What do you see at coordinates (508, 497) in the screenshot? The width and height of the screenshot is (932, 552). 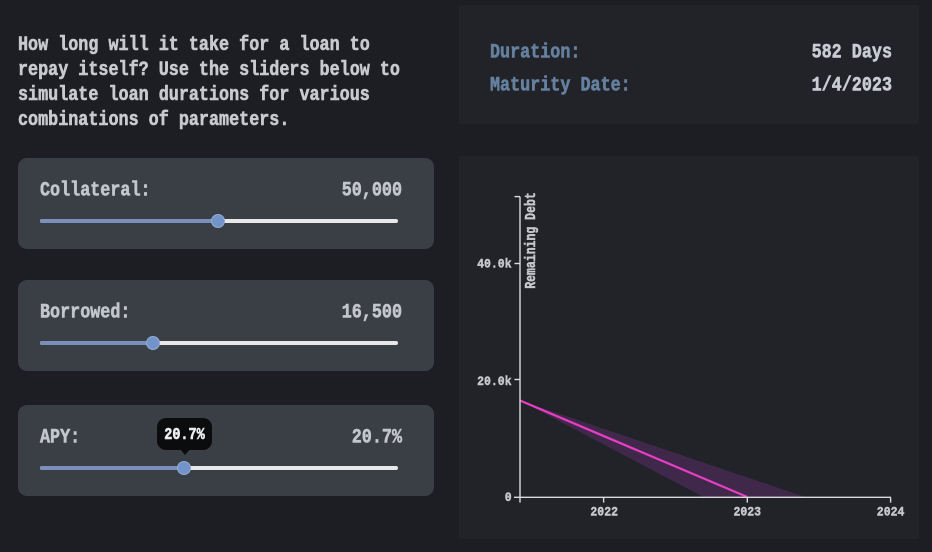 I see `svg-text: 0` at bounding box center [508, 497].